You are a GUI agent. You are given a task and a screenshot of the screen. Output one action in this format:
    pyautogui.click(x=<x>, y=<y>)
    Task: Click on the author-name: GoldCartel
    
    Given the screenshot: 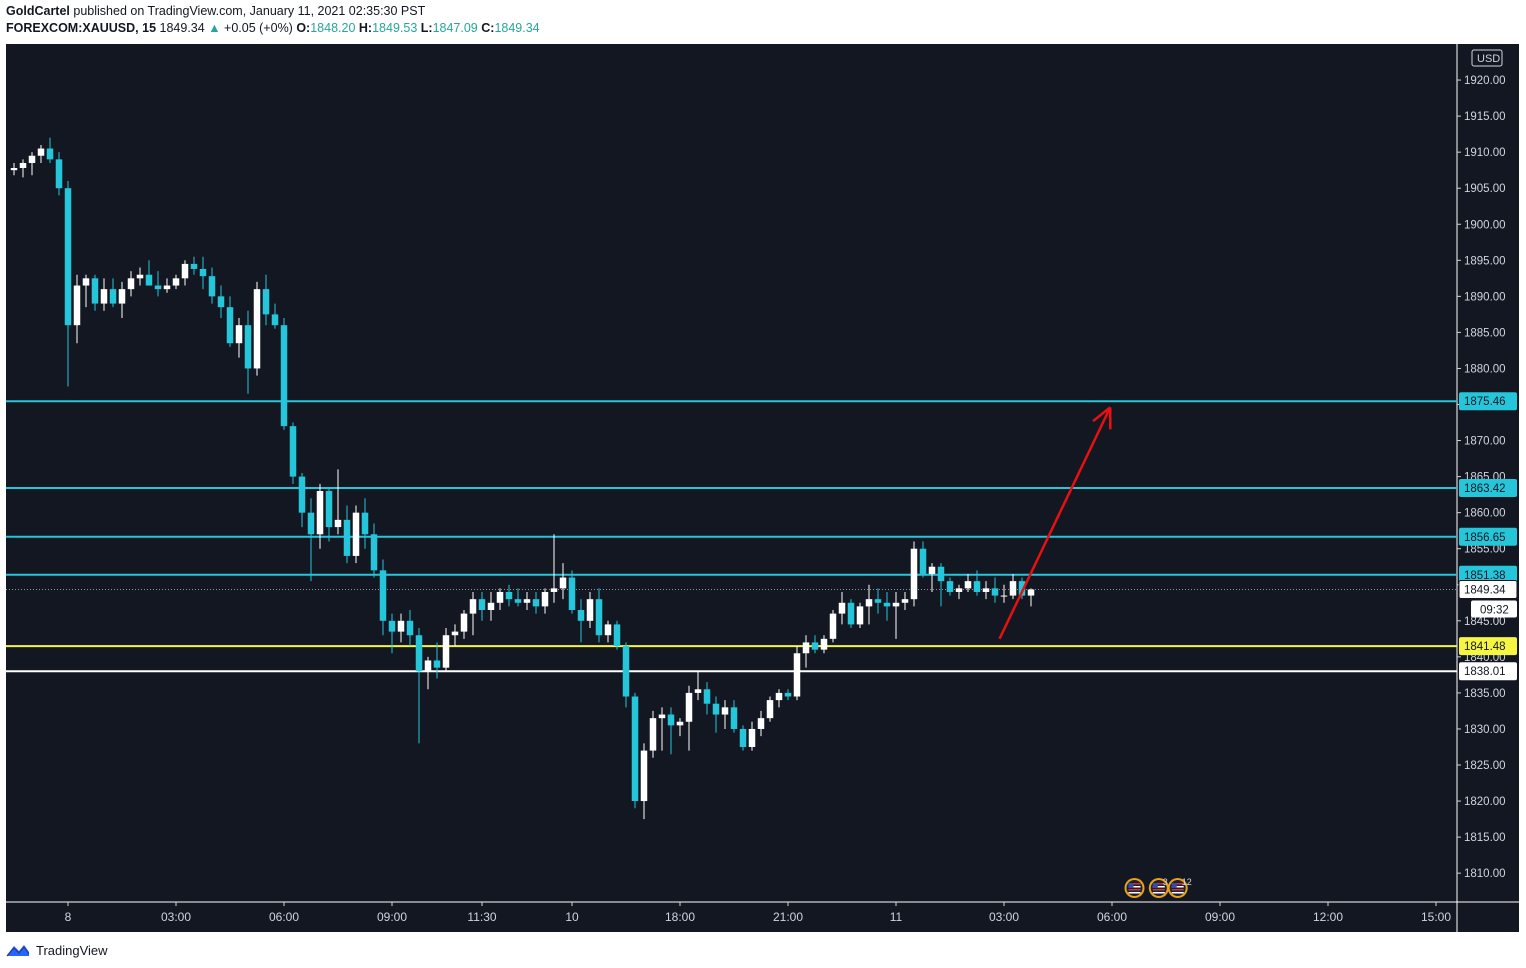 What is the action you would take?
    pyautogui.click(x=38, y=11)
    